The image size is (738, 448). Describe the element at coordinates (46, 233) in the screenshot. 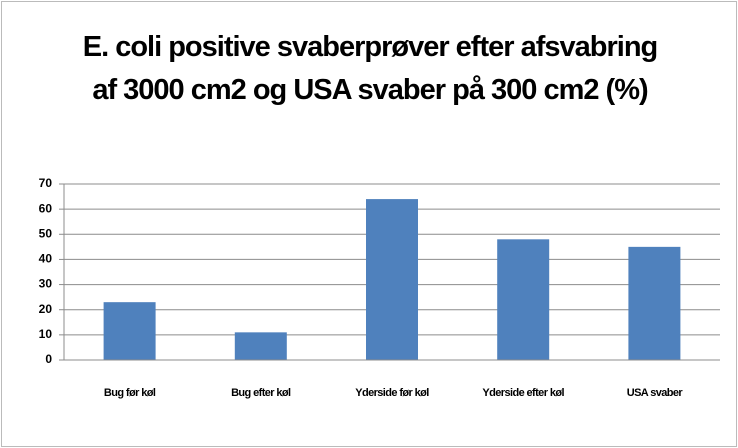

I see `y-tick-label: 50` at that location.